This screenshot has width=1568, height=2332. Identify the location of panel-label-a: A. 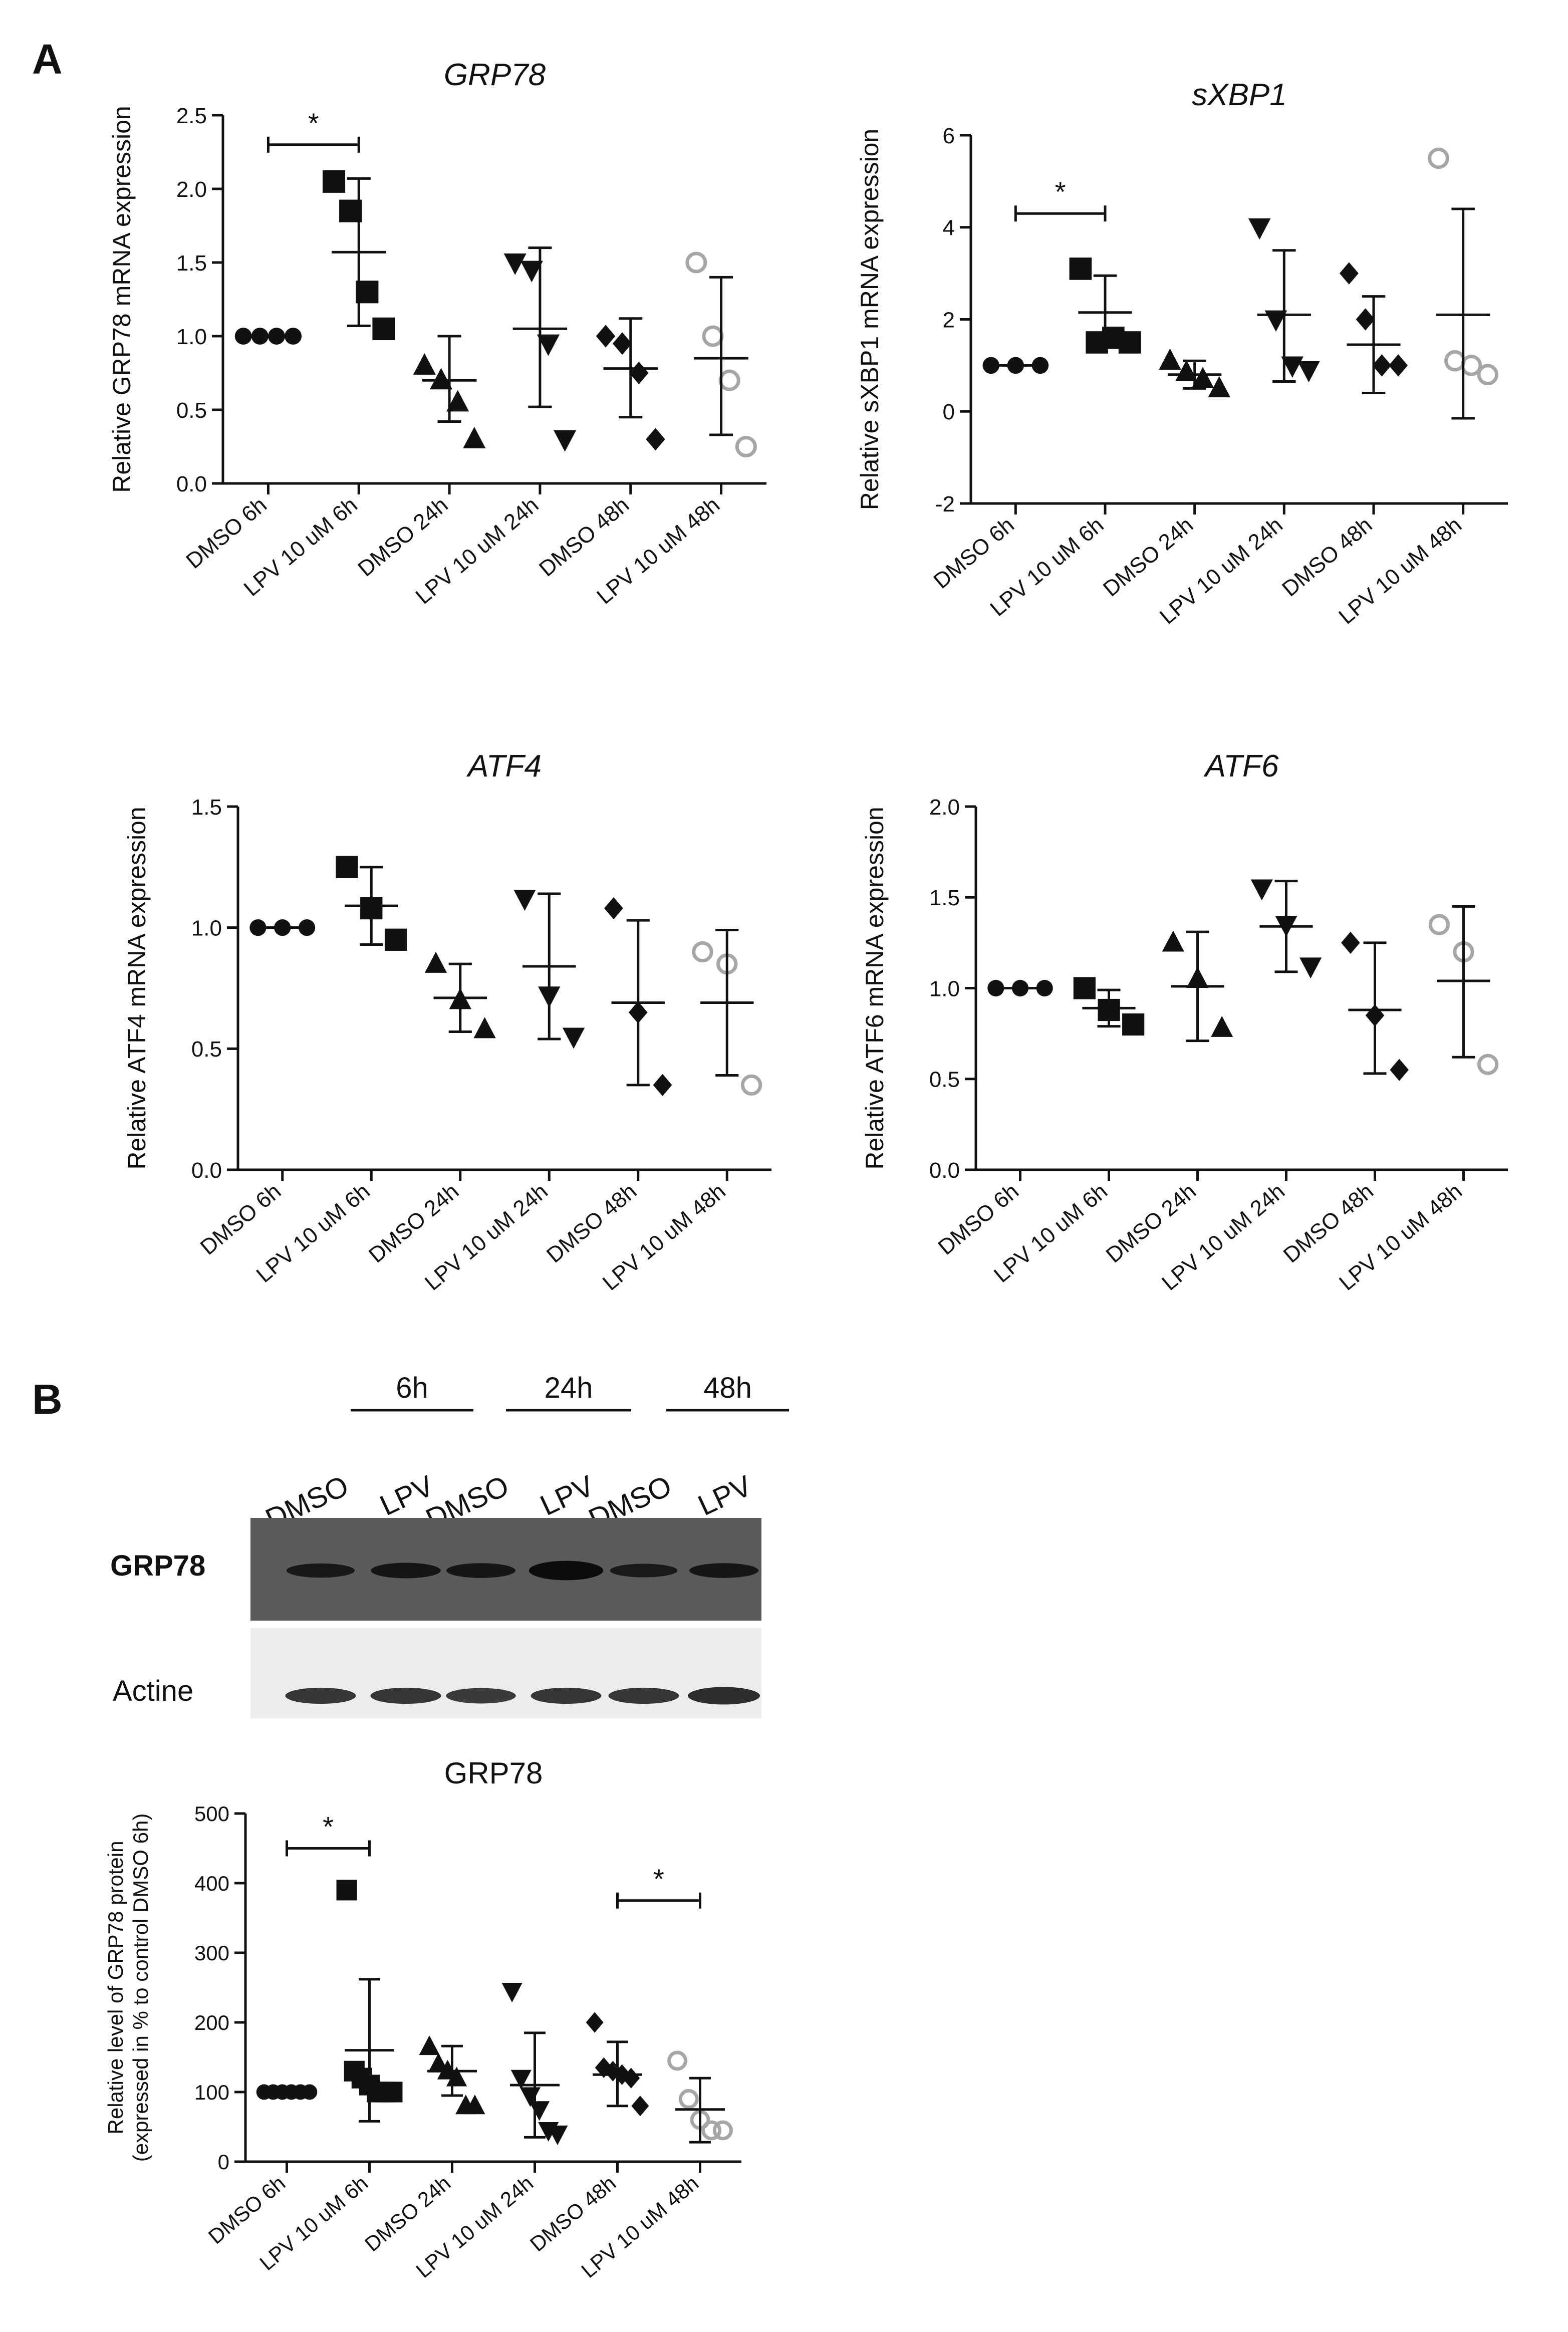
(48, 59).